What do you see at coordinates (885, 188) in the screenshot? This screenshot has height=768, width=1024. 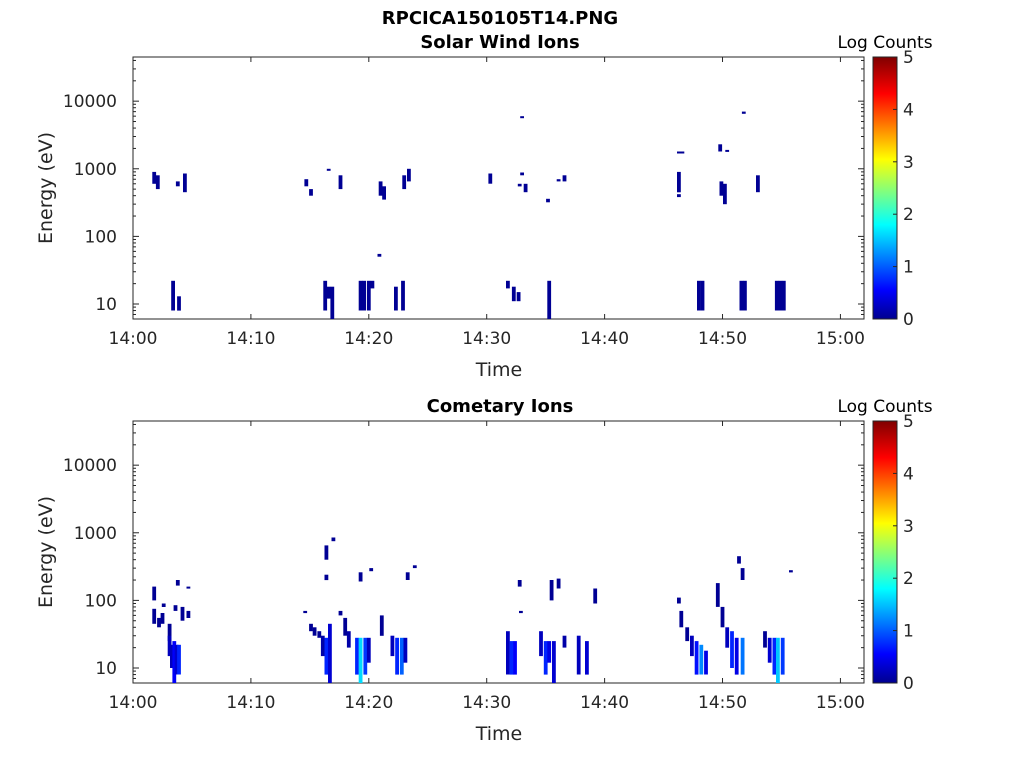 I see `colorbar` at bounding box center [885, 188].